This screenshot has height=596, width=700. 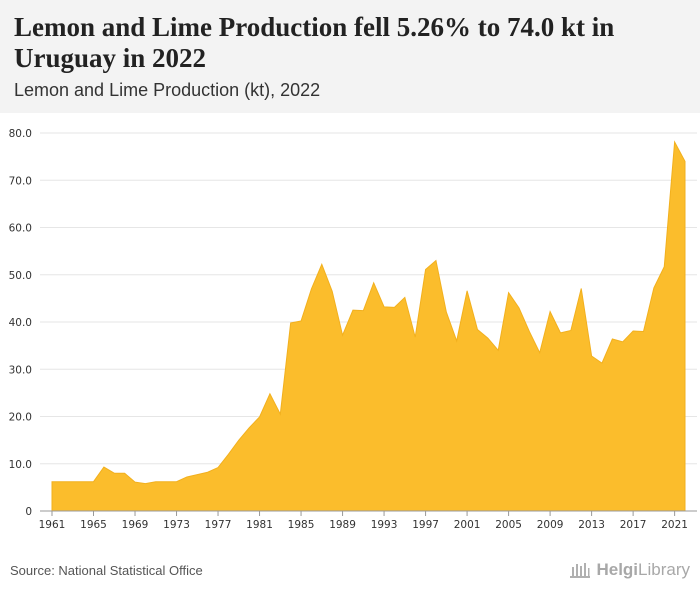 I want to click on x-tick-label: 1989, so click(x=342, y=525).